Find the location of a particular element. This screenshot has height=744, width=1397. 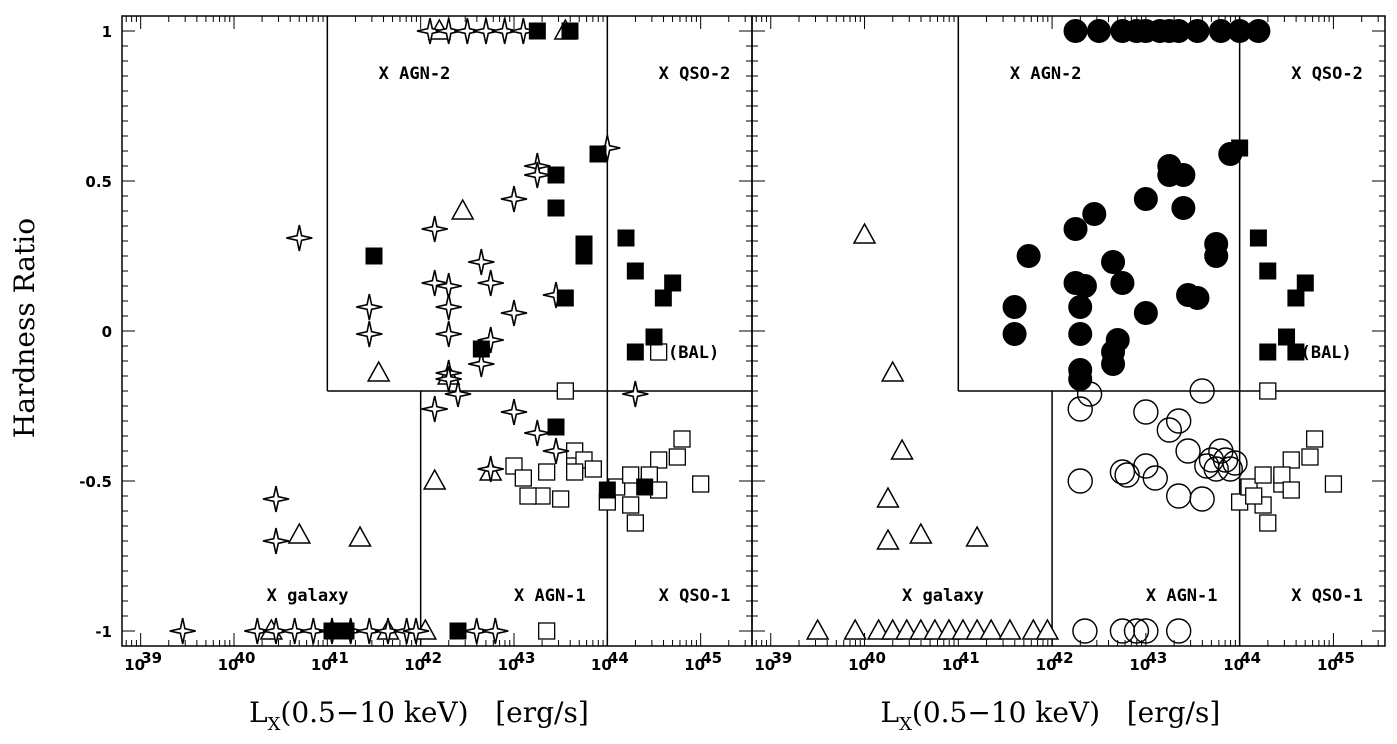

region-label: X AGN-1 is located at coordinates (550, 596).